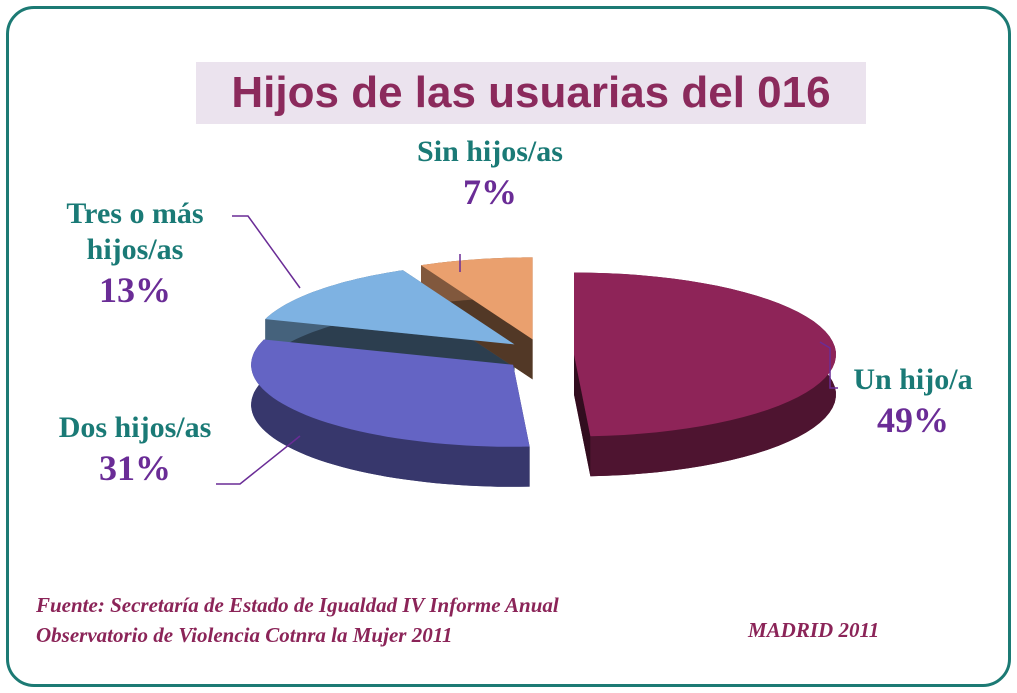 The height and width of the screenshot is (693, 1017). What do you see at coordinates (582, 415) in the screenshot?
I see `slice-side` at bounding box center [582, 415].